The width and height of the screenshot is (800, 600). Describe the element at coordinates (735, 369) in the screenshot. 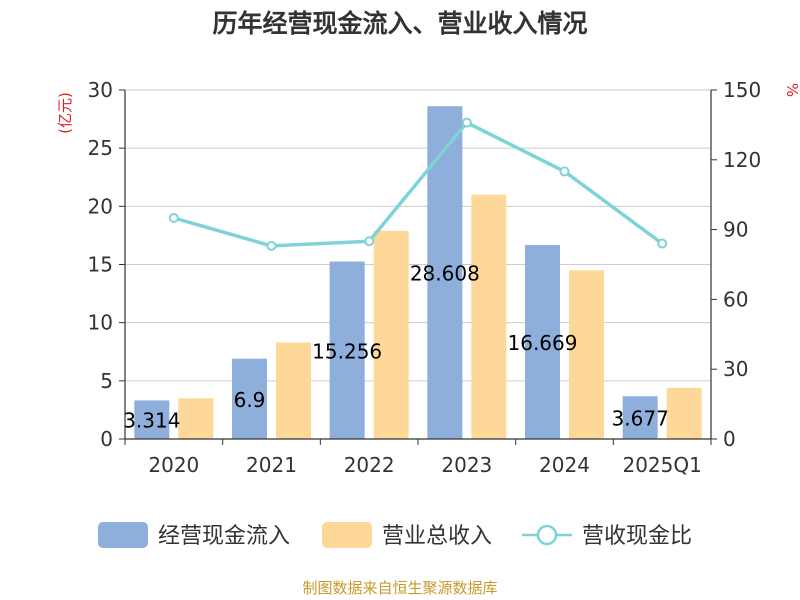

I see `y-right-tick-label: 30` at that location.